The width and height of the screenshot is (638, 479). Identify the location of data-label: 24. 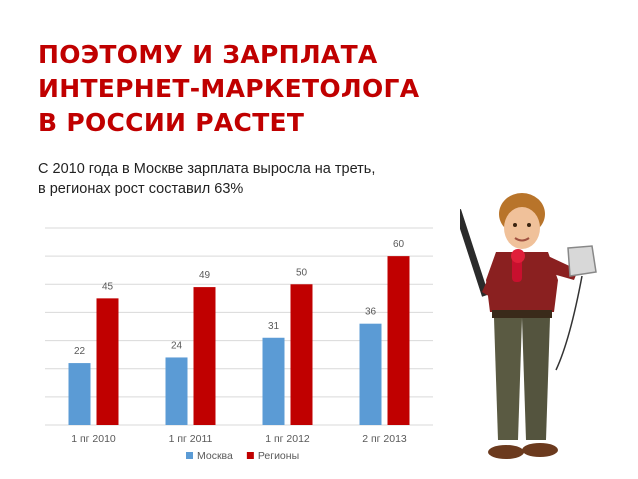
(177, 345).